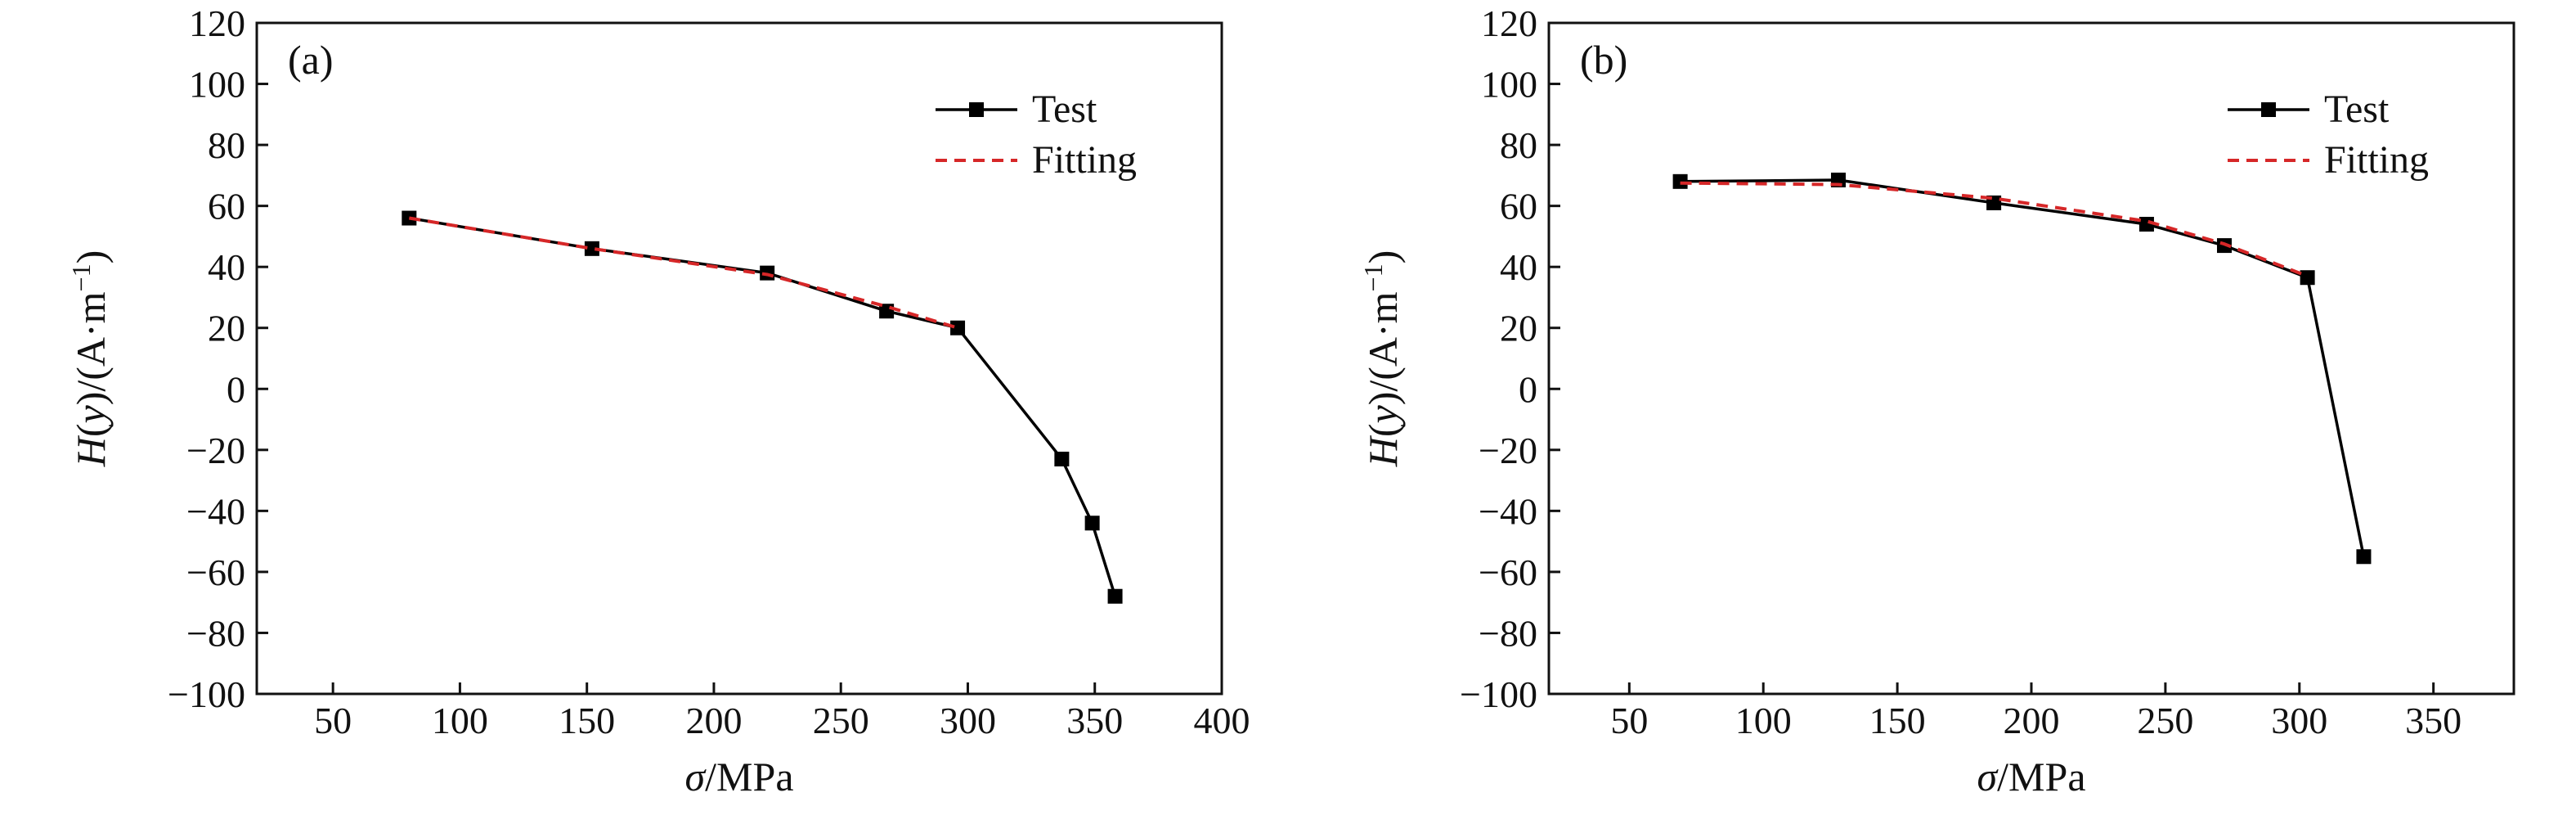 This screenshot has width=2576, height=815. I want to click on x-tick-label: 400, so click(1222, 720).